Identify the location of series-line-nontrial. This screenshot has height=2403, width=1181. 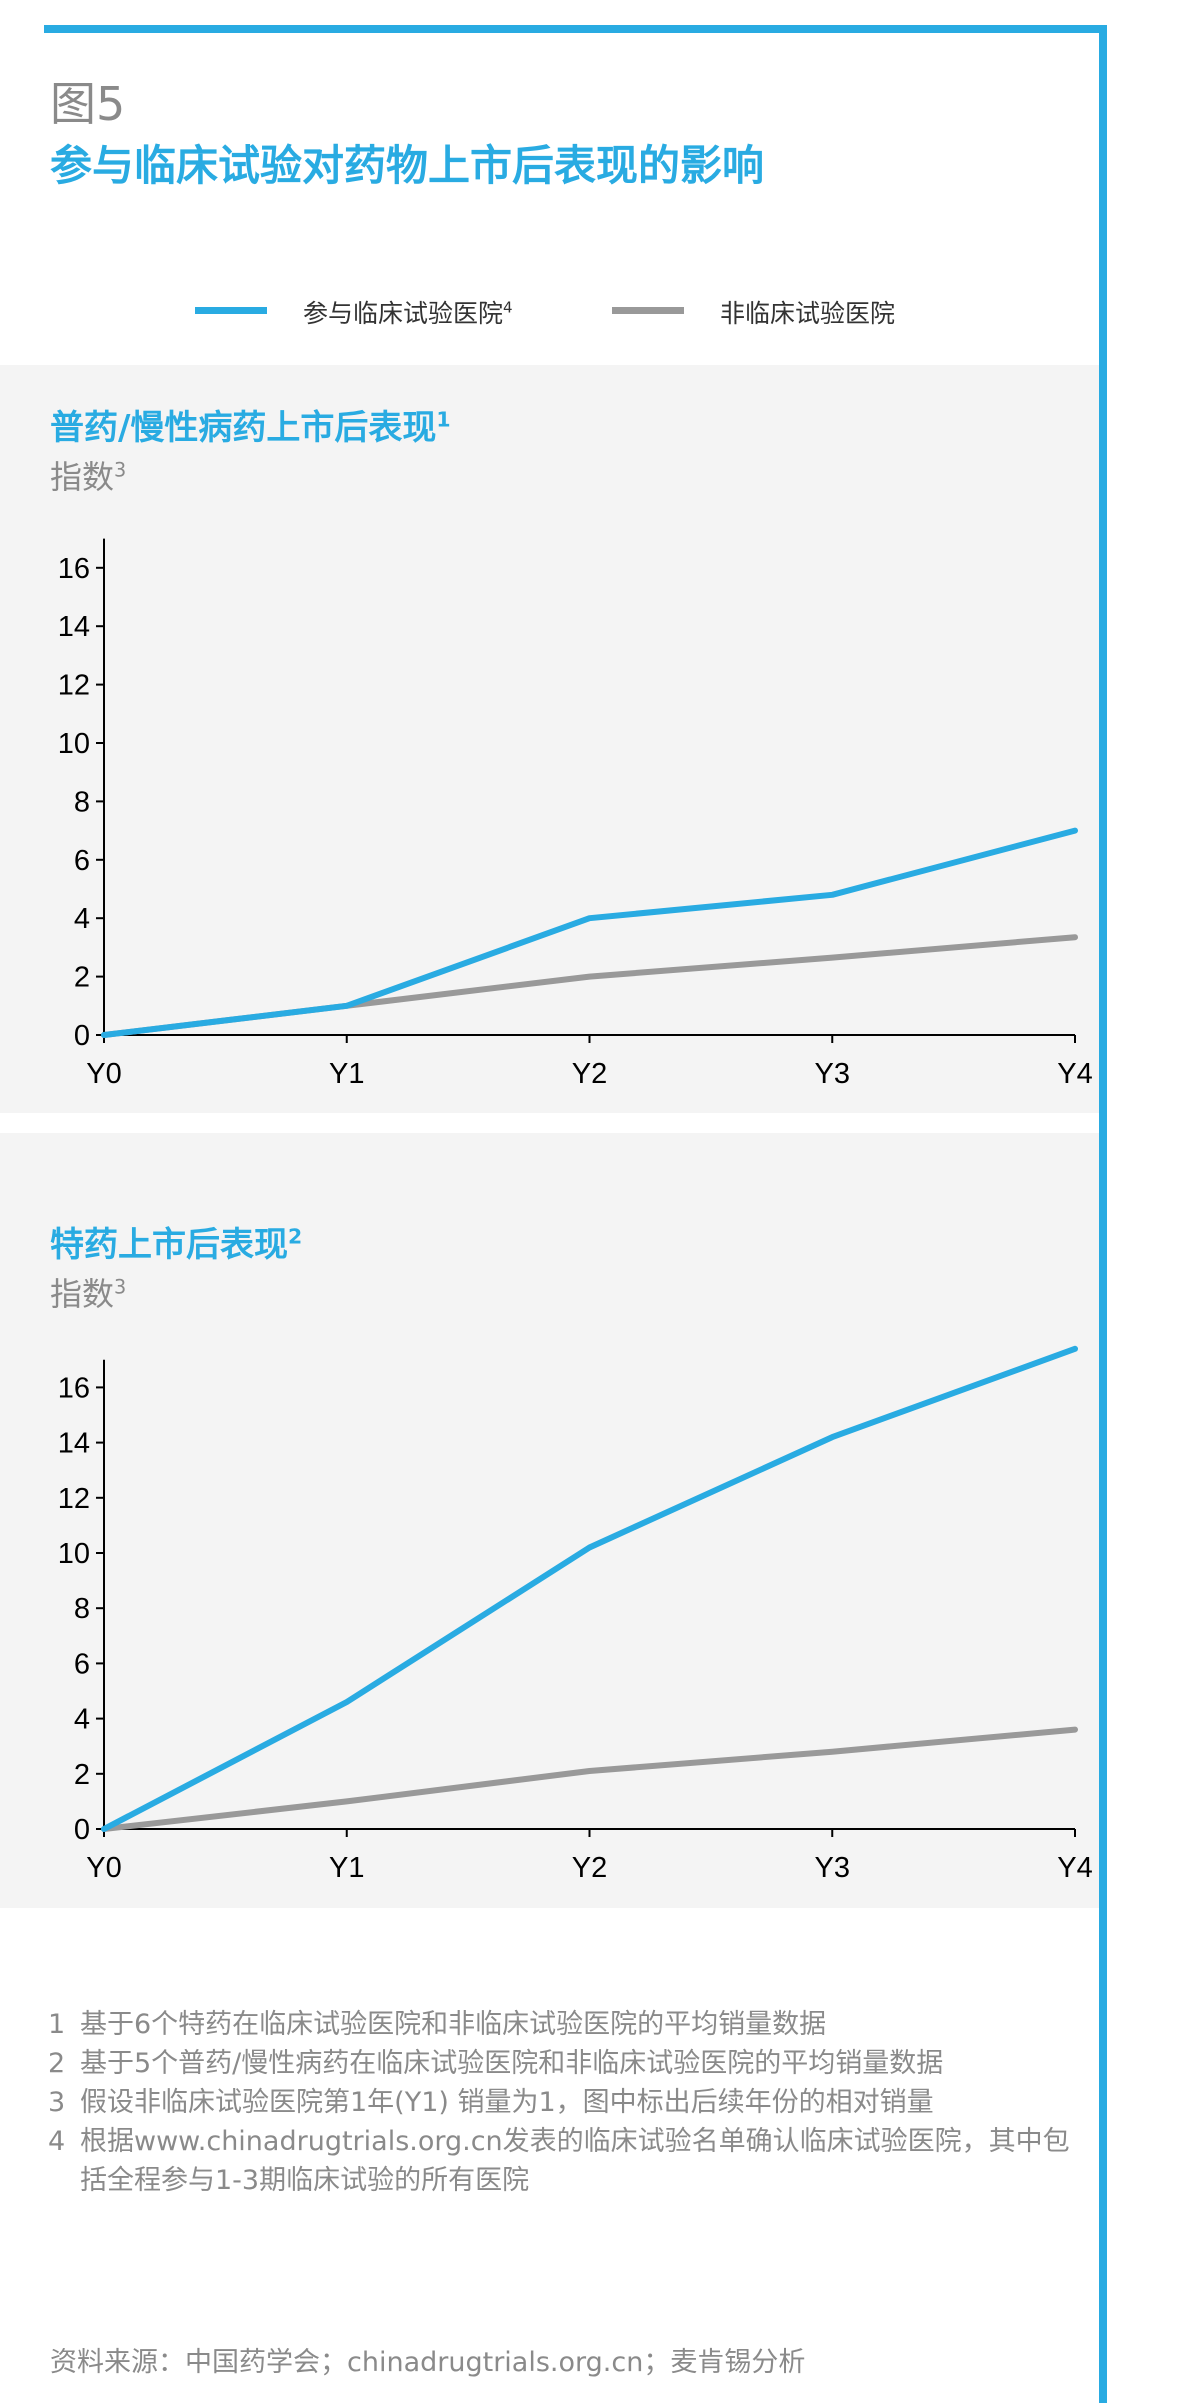
(589, 1779).